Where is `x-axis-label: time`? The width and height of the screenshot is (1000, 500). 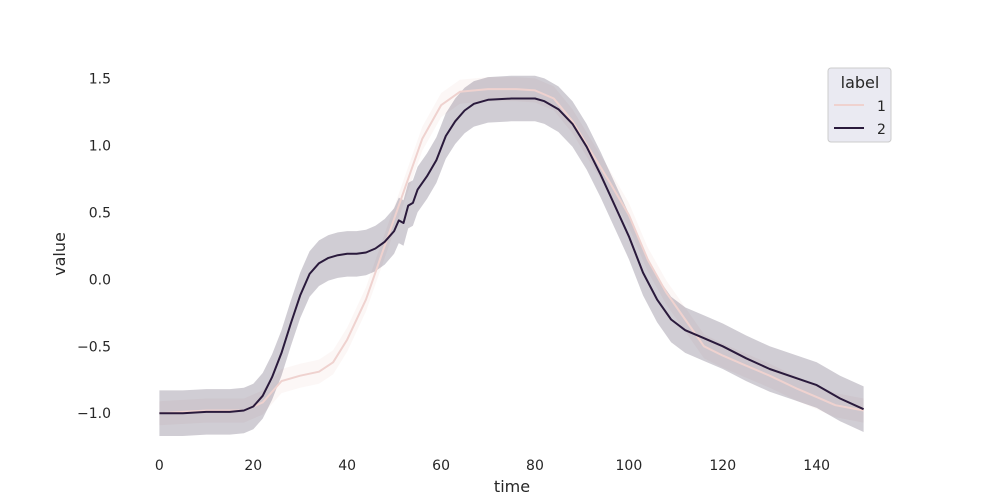 x-axis-label: time is located at coordinates (512, 486).